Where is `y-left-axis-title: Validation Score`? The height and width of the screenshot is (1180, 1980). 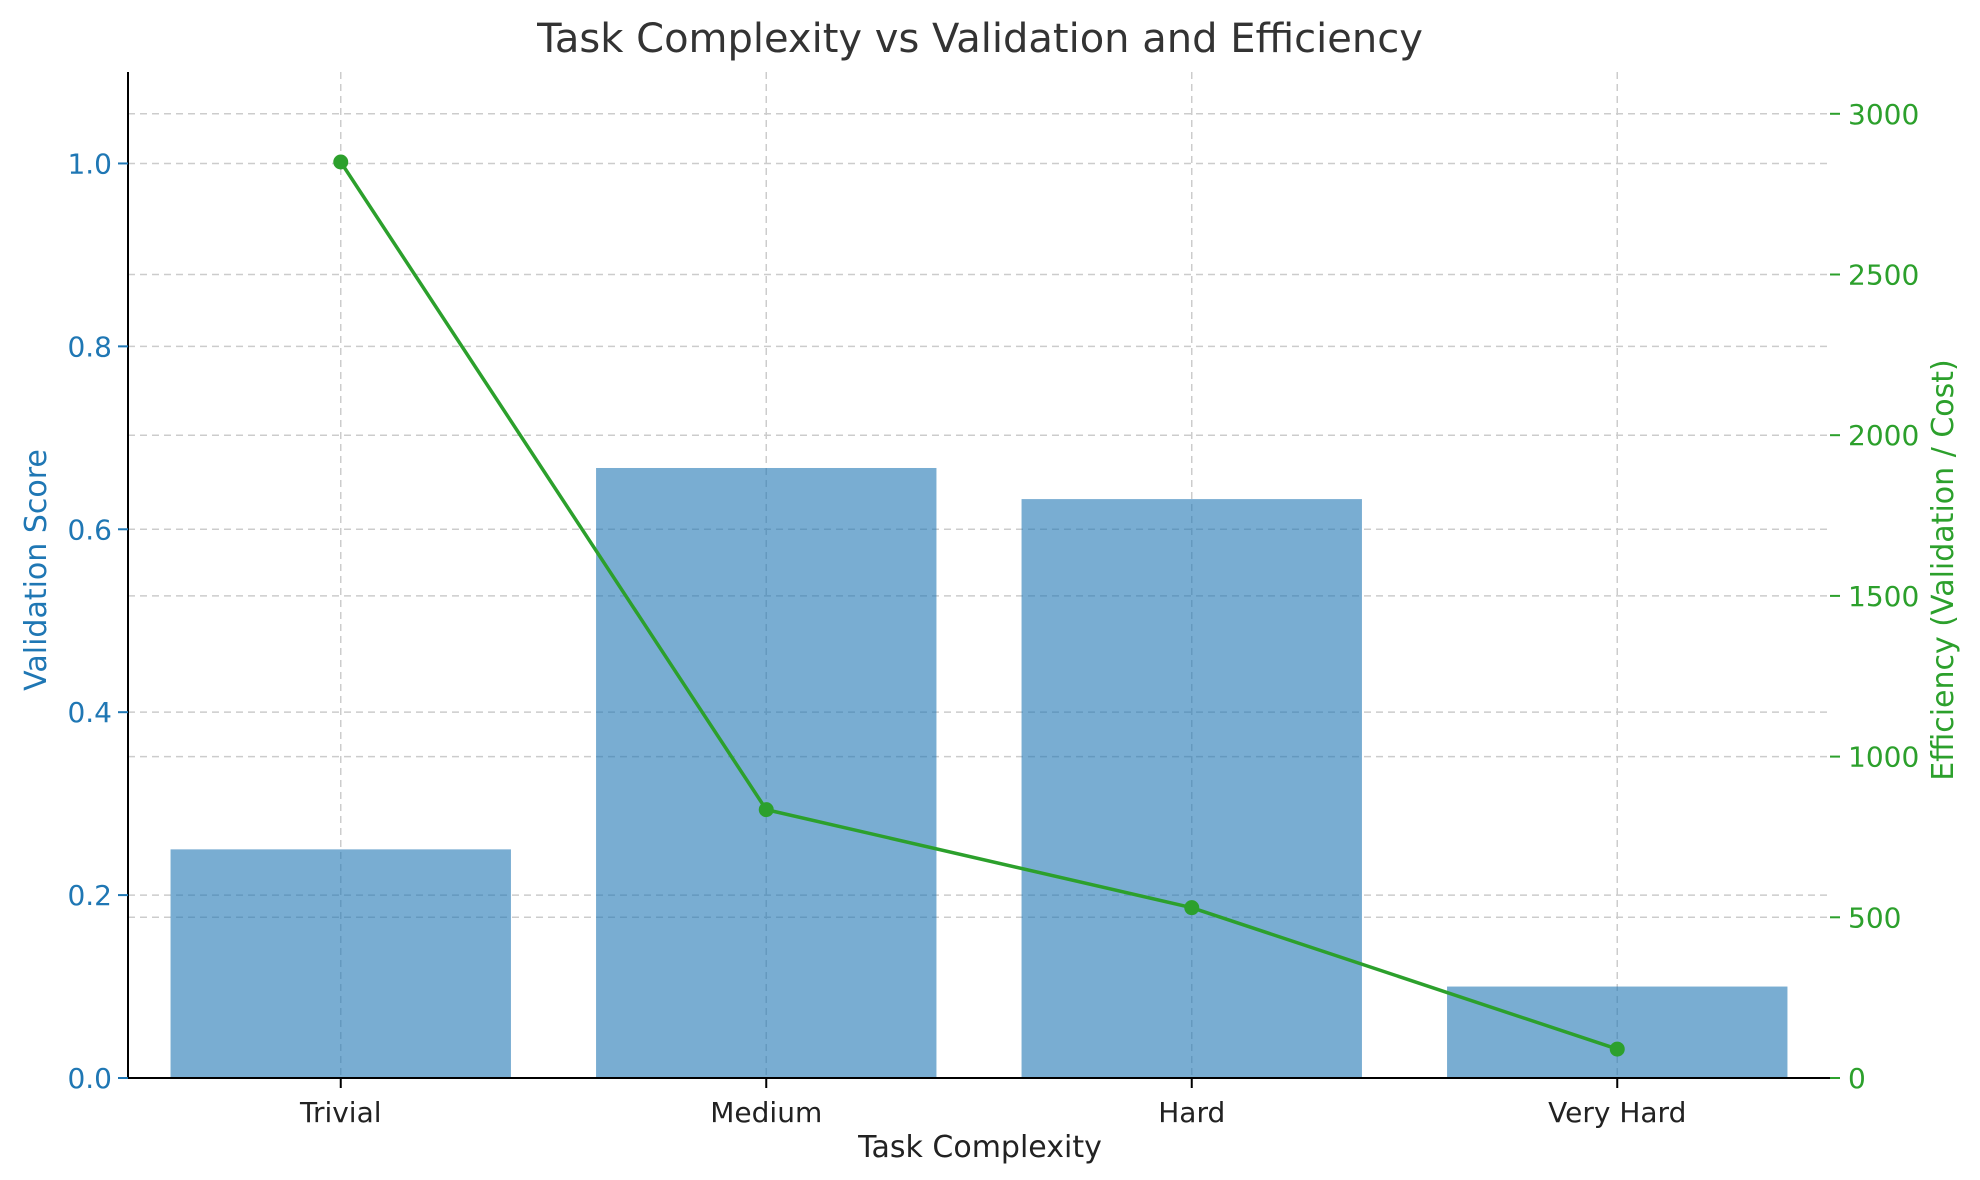
y-left-axis-title: Validation Score is located at coordinates (36, 570).